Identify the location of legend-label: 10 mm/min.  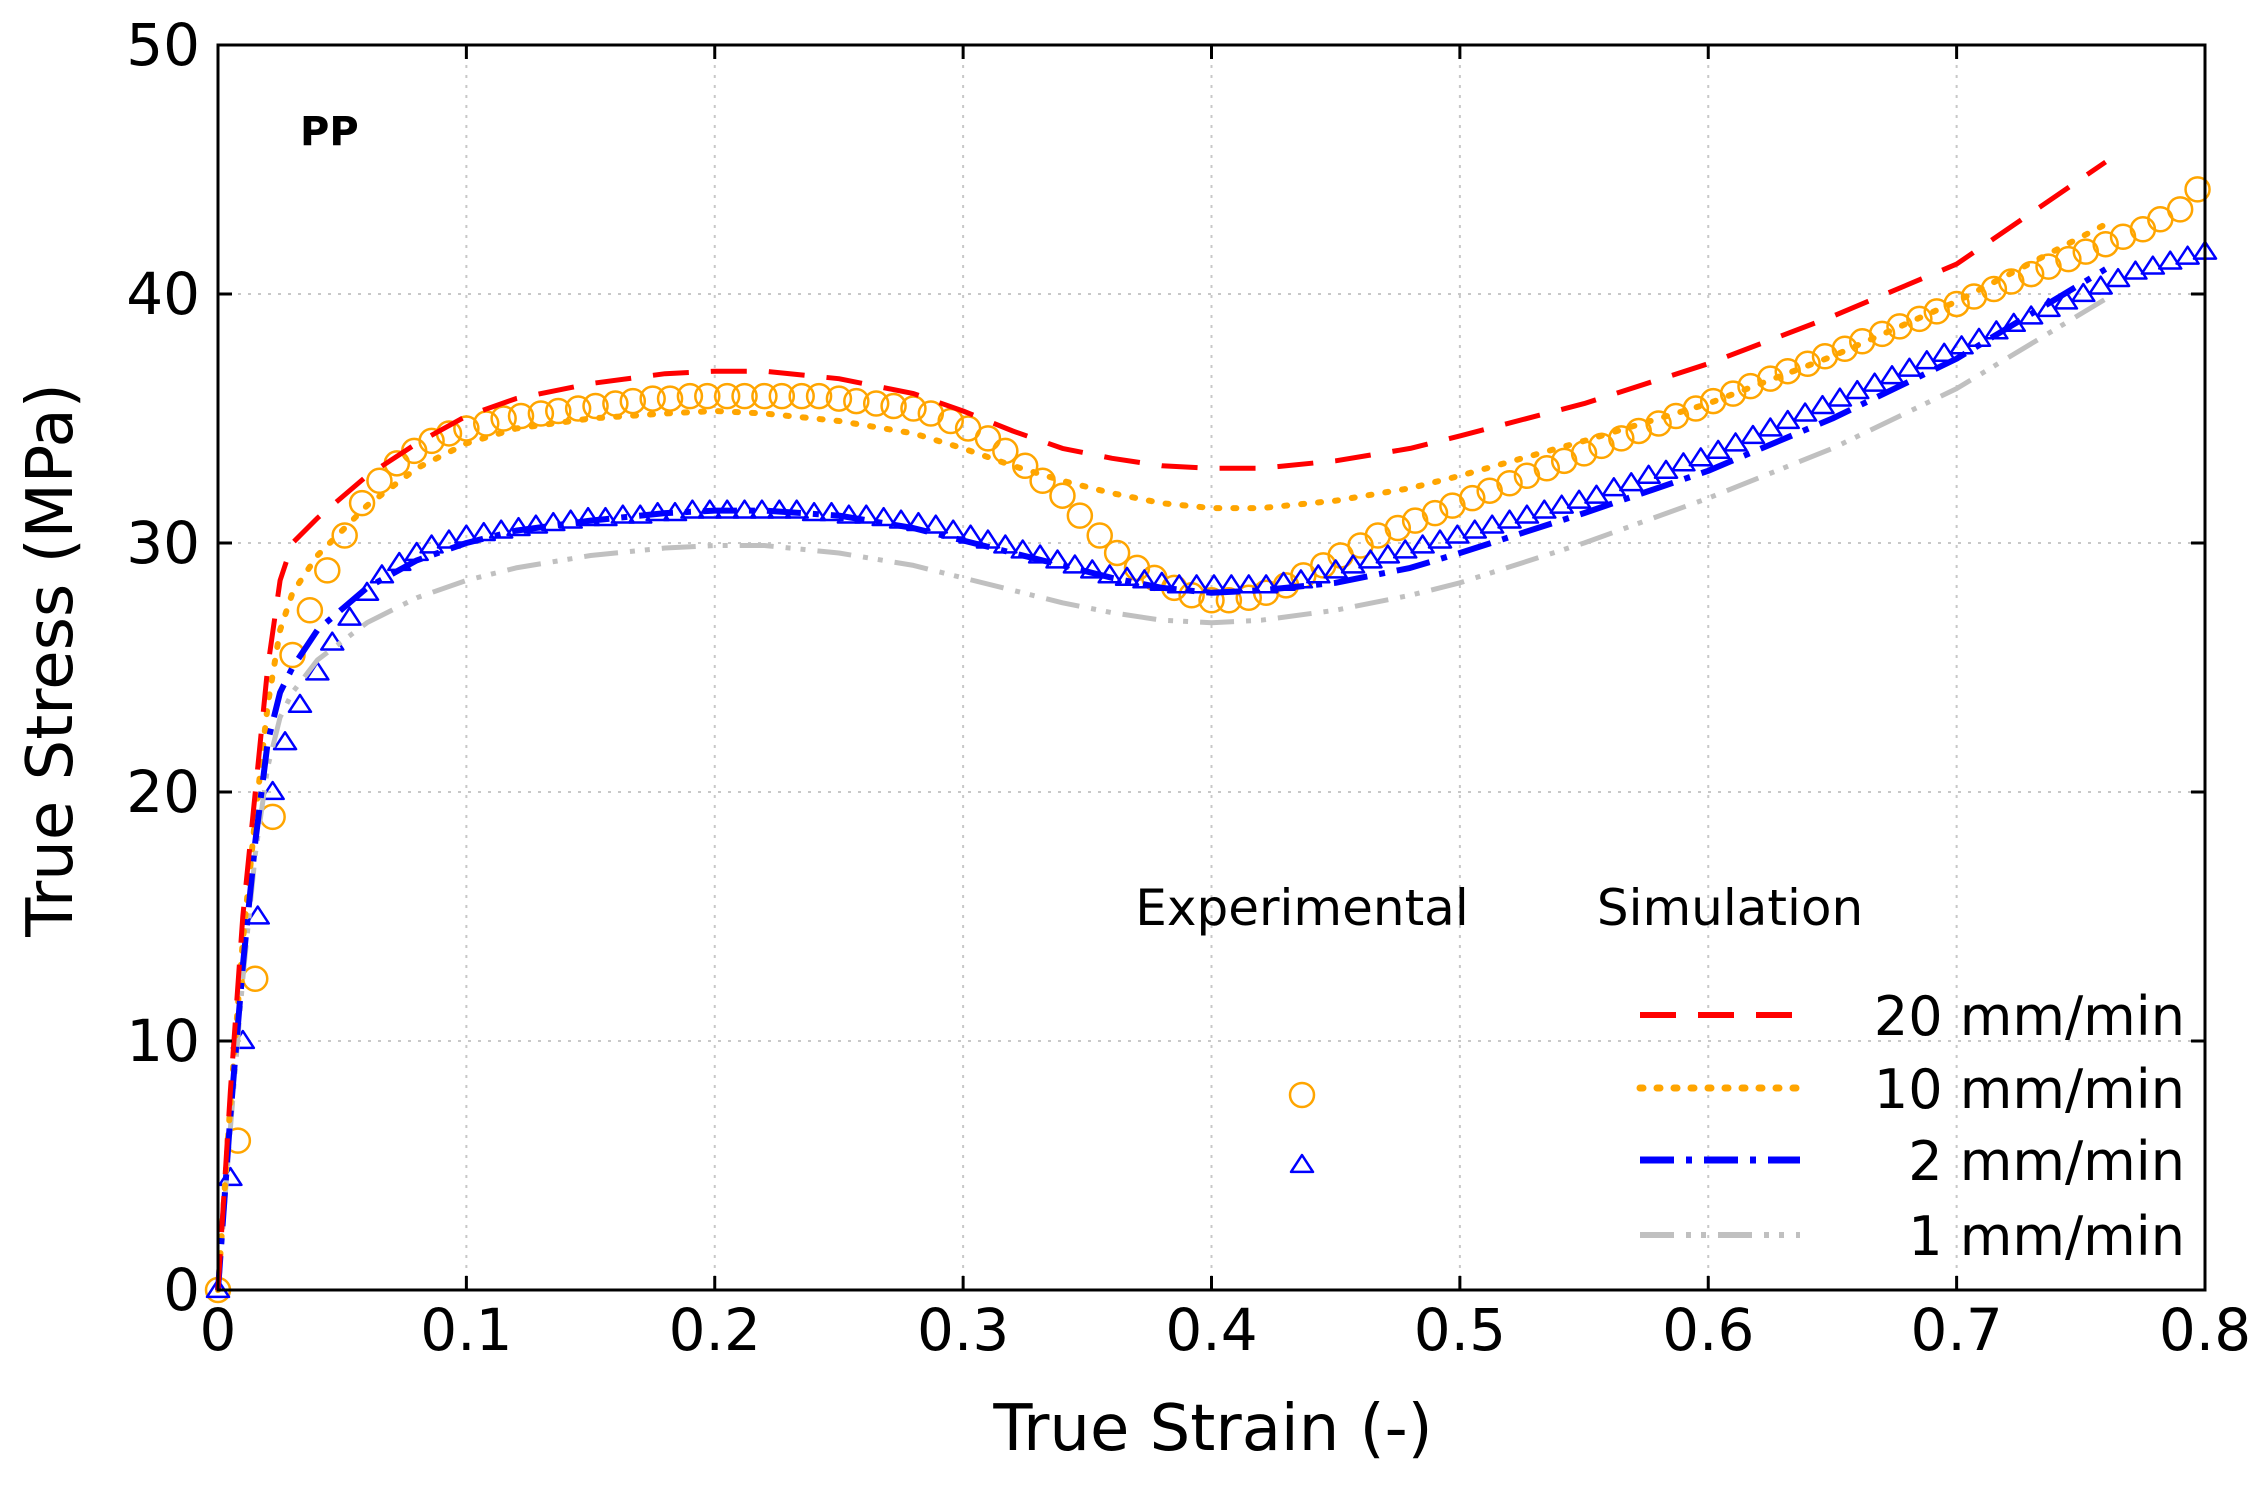
(2029, 1089).